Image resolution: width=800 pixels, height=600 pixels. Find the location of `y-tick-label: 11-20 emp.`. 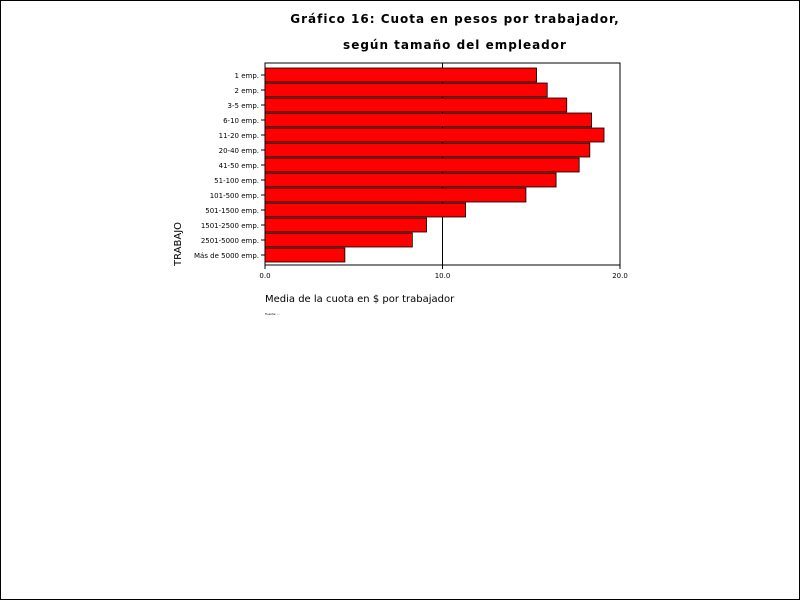

y-tick-label: 11-20 emp. is located at coordinates (239, 136).